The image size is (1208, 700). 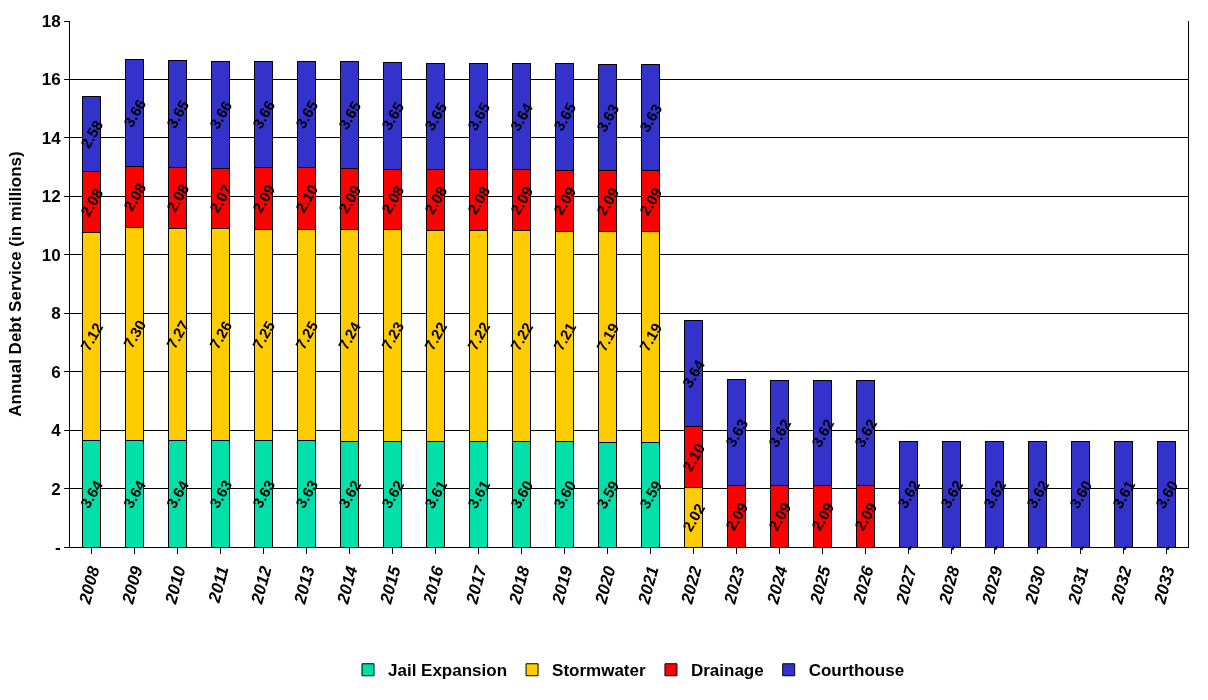 I want to click on legend-label: Drainage, so click(x=727, y=671).